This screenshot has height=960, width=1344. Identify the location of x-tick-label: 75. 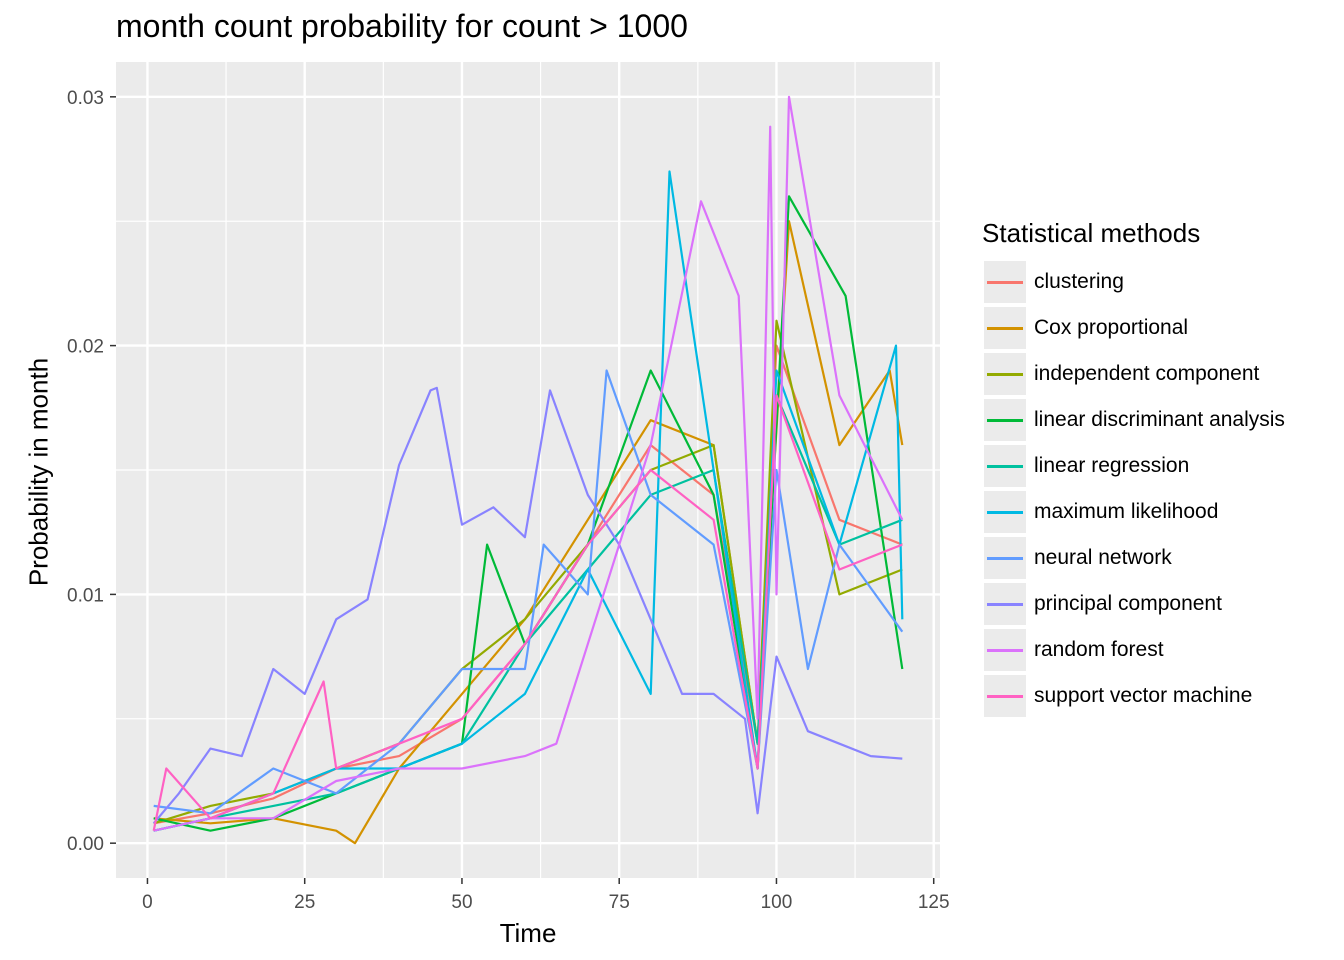
(619, 902).